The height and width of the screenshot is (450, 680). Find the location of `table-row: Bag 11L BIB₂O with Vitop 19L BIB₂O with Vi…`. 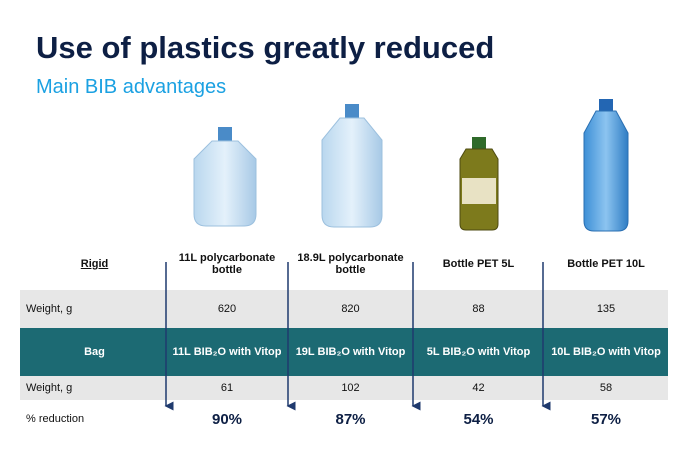

table-row: Bag 11L BIB₂O with Vitop 19L BIB₂O with Vi… is located at coordinates (344, 352).